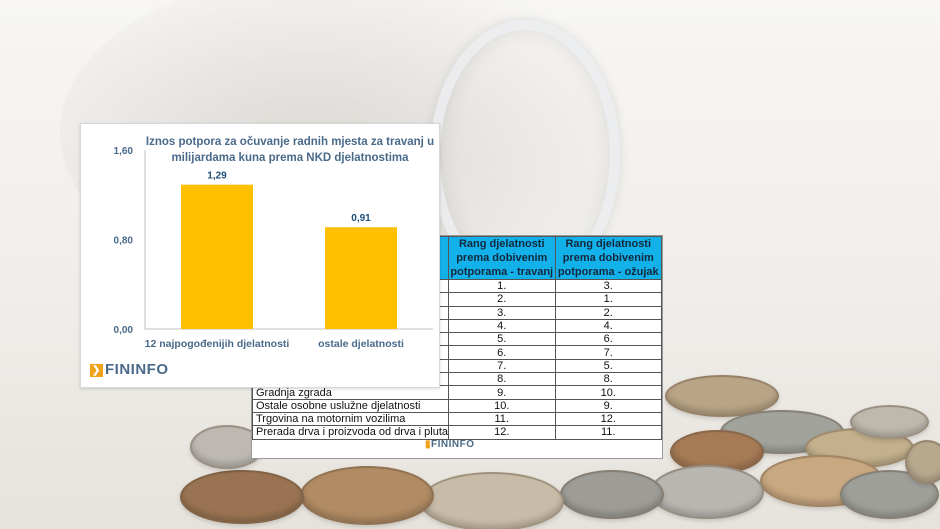 The image size is (940, 529). What do you see at coordinates (502, 352) in the screenshot?
I see `april-rank-cell: 6.` at bounding box center [502, 352].